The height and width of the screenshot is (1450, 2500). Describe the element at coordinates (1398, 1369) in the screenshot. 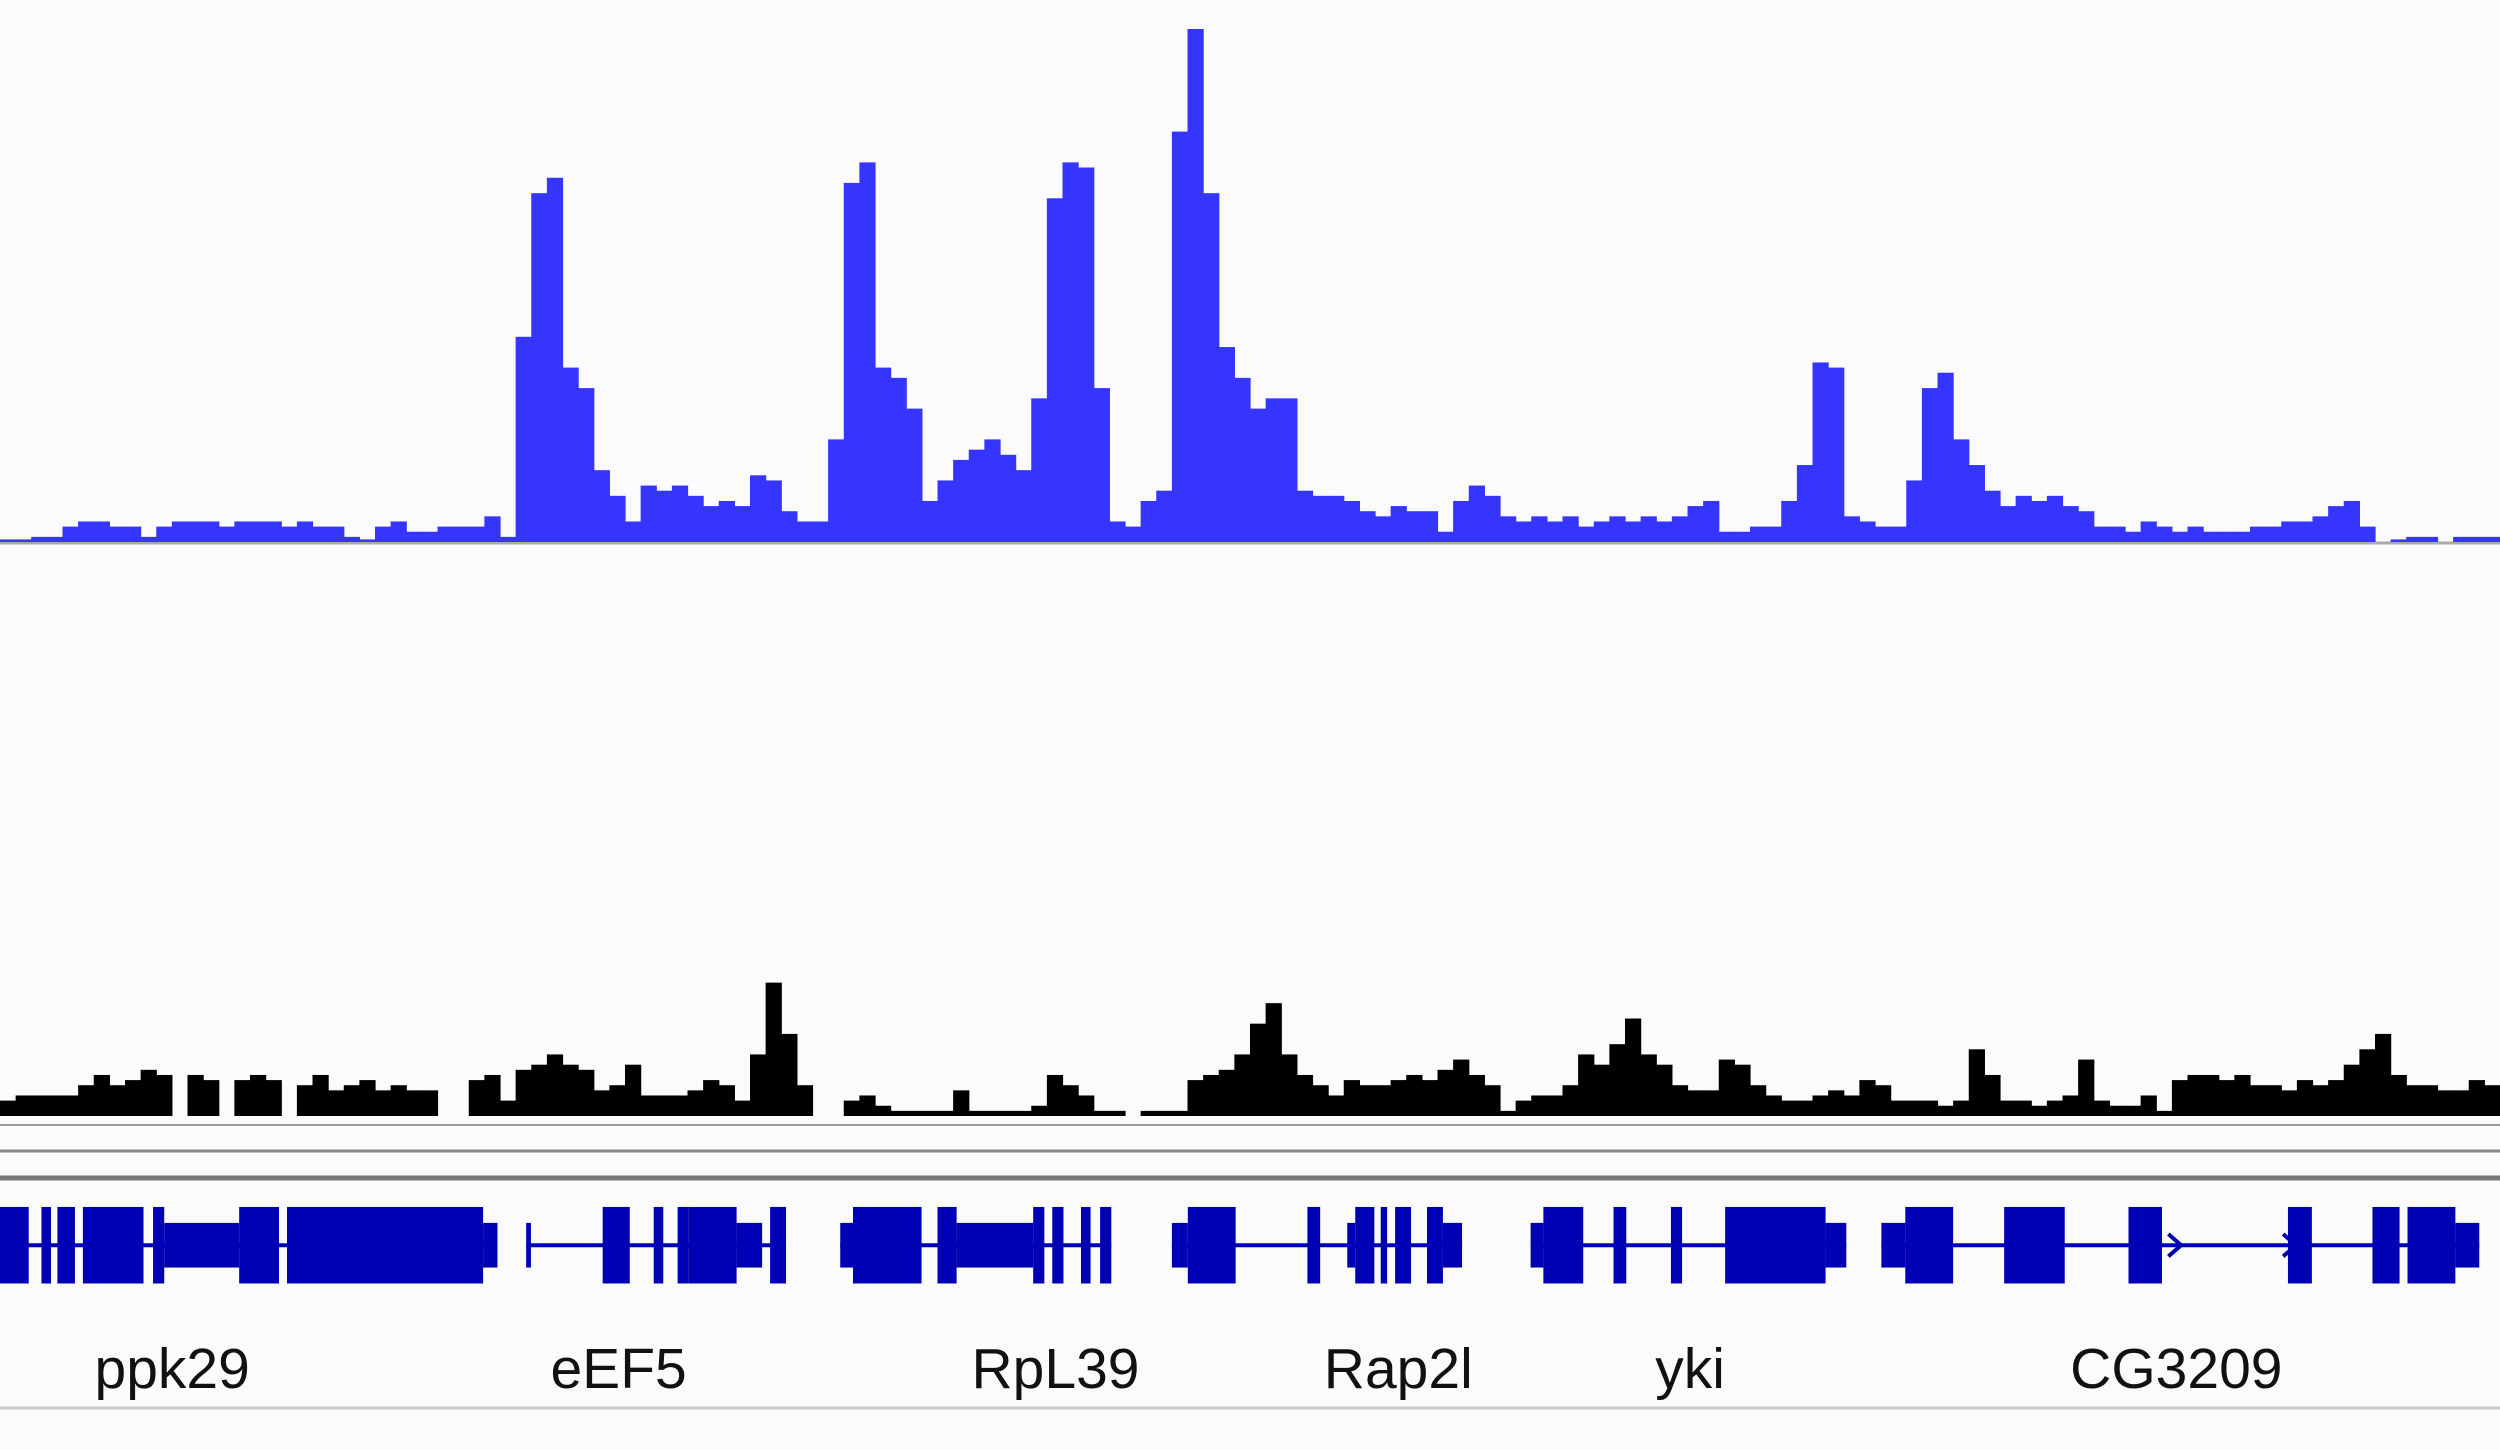

I see `gene-label: Rap2l` at that location.